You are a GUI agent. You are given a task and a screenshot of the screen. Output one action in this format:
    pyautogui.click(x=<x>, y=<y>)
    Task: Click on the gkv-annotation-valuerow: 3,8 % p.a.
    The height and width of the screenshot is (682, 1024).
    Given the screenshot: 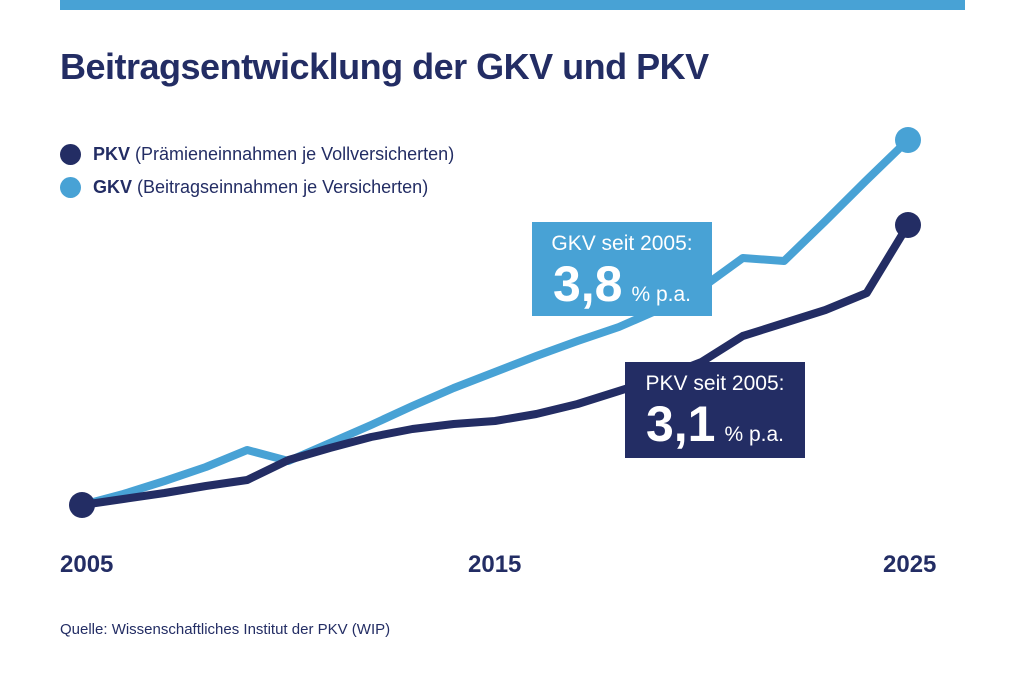 What is the action you would take?
    pyautogui.click(x=622, y=284)
    